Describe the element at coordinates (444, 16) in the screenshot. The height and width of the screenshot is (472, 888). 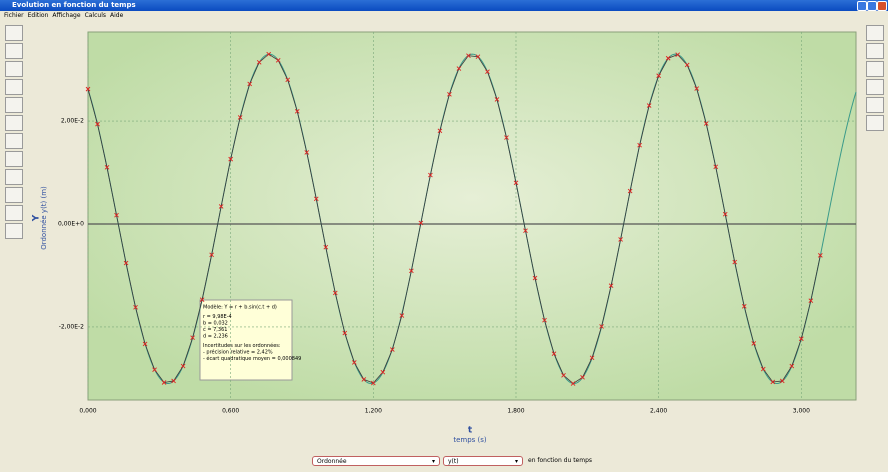
I see `menu-bar: Fichier Edition Affichage Calculs Aide` at that location.